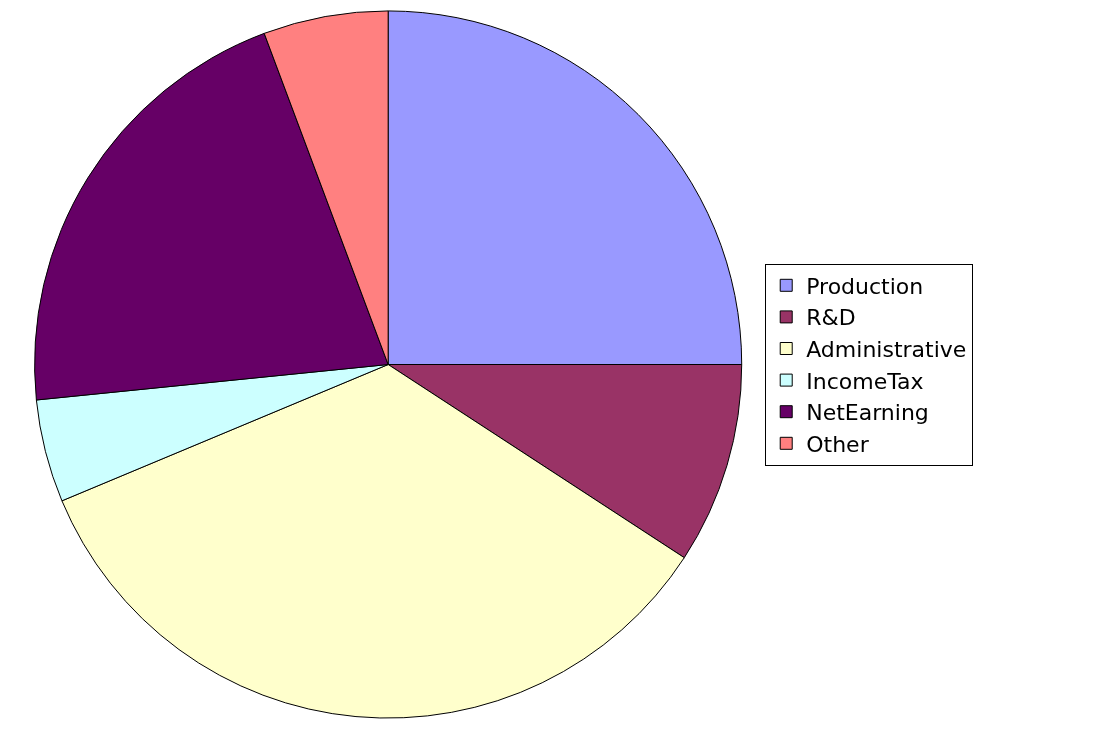 The height and width of the screenshot is (729, 1109). What do you see at coordinates (831, 318) in the screenshot?
I see `legend-label: R&D` at bounding box center [831, 318].